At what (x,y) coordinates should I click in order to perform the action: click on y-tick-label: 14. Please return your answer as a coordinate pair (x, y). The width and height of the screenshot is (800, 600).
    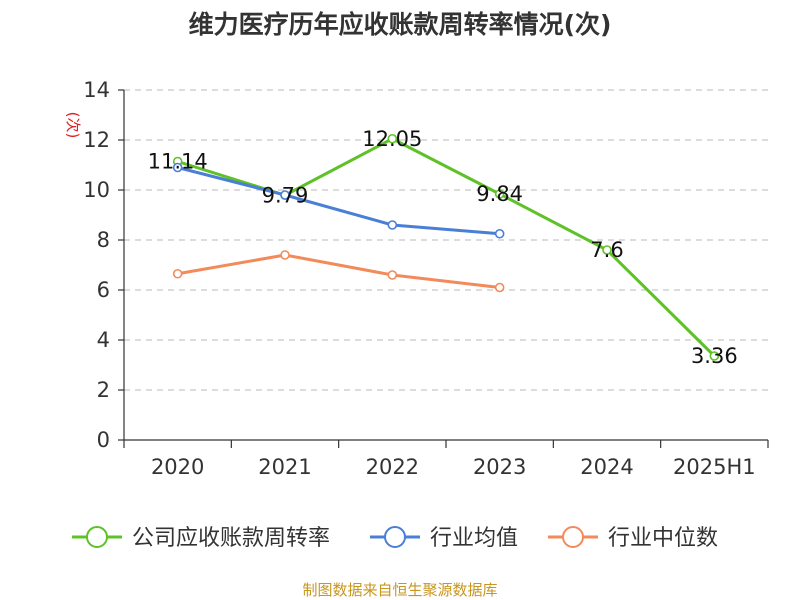
    Looking at the image, I should click on (96, 90).